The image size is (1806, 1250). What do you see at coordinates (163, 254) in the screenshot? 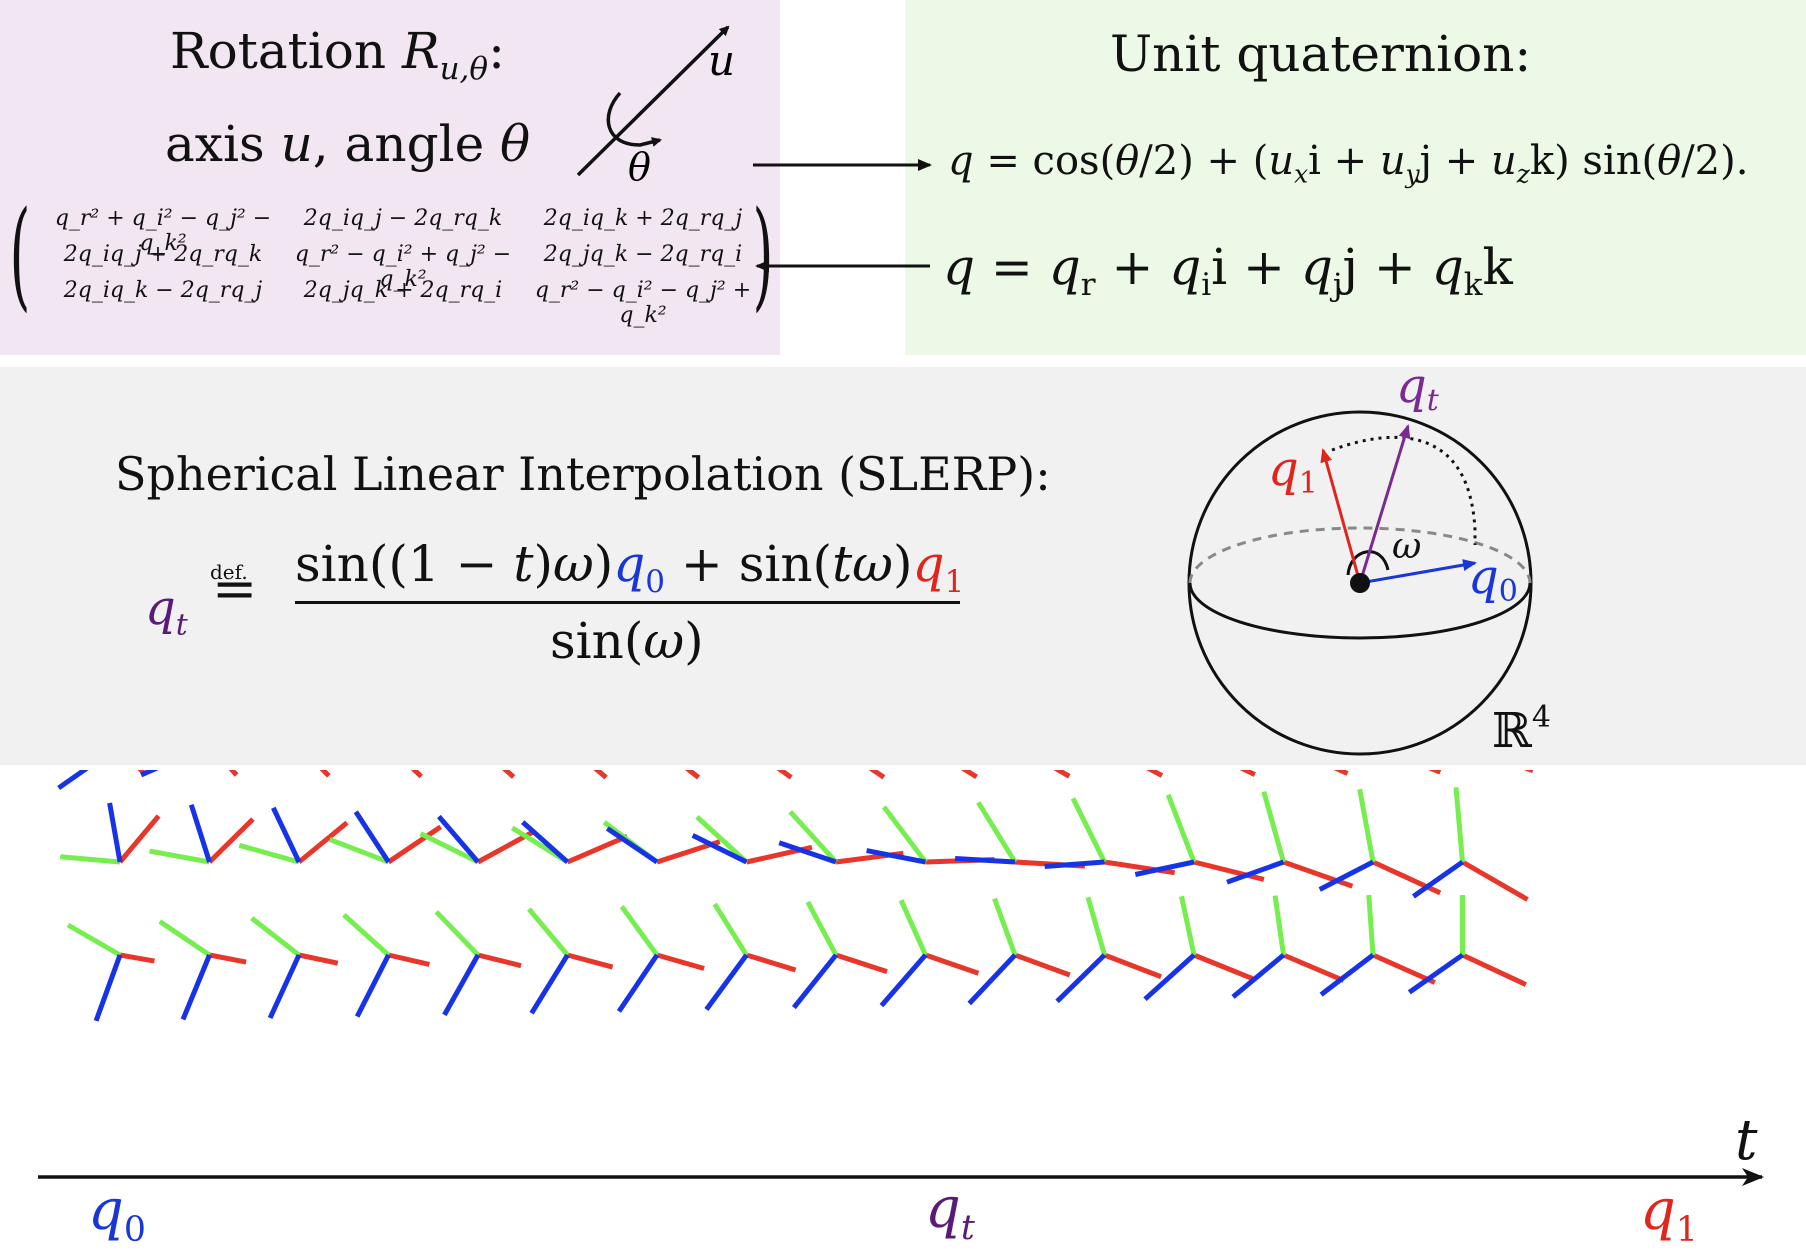
I see `matrix-cell: 2q_iq_j + 2q_rq_k` at bounding box center [163, 254].